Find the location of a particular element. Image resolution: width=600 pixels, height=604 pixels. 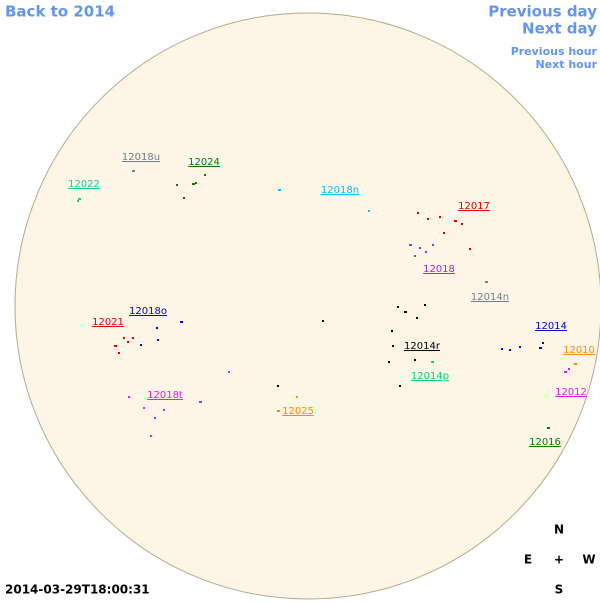

region-label: 12016 is located at coordinates (545, 442).